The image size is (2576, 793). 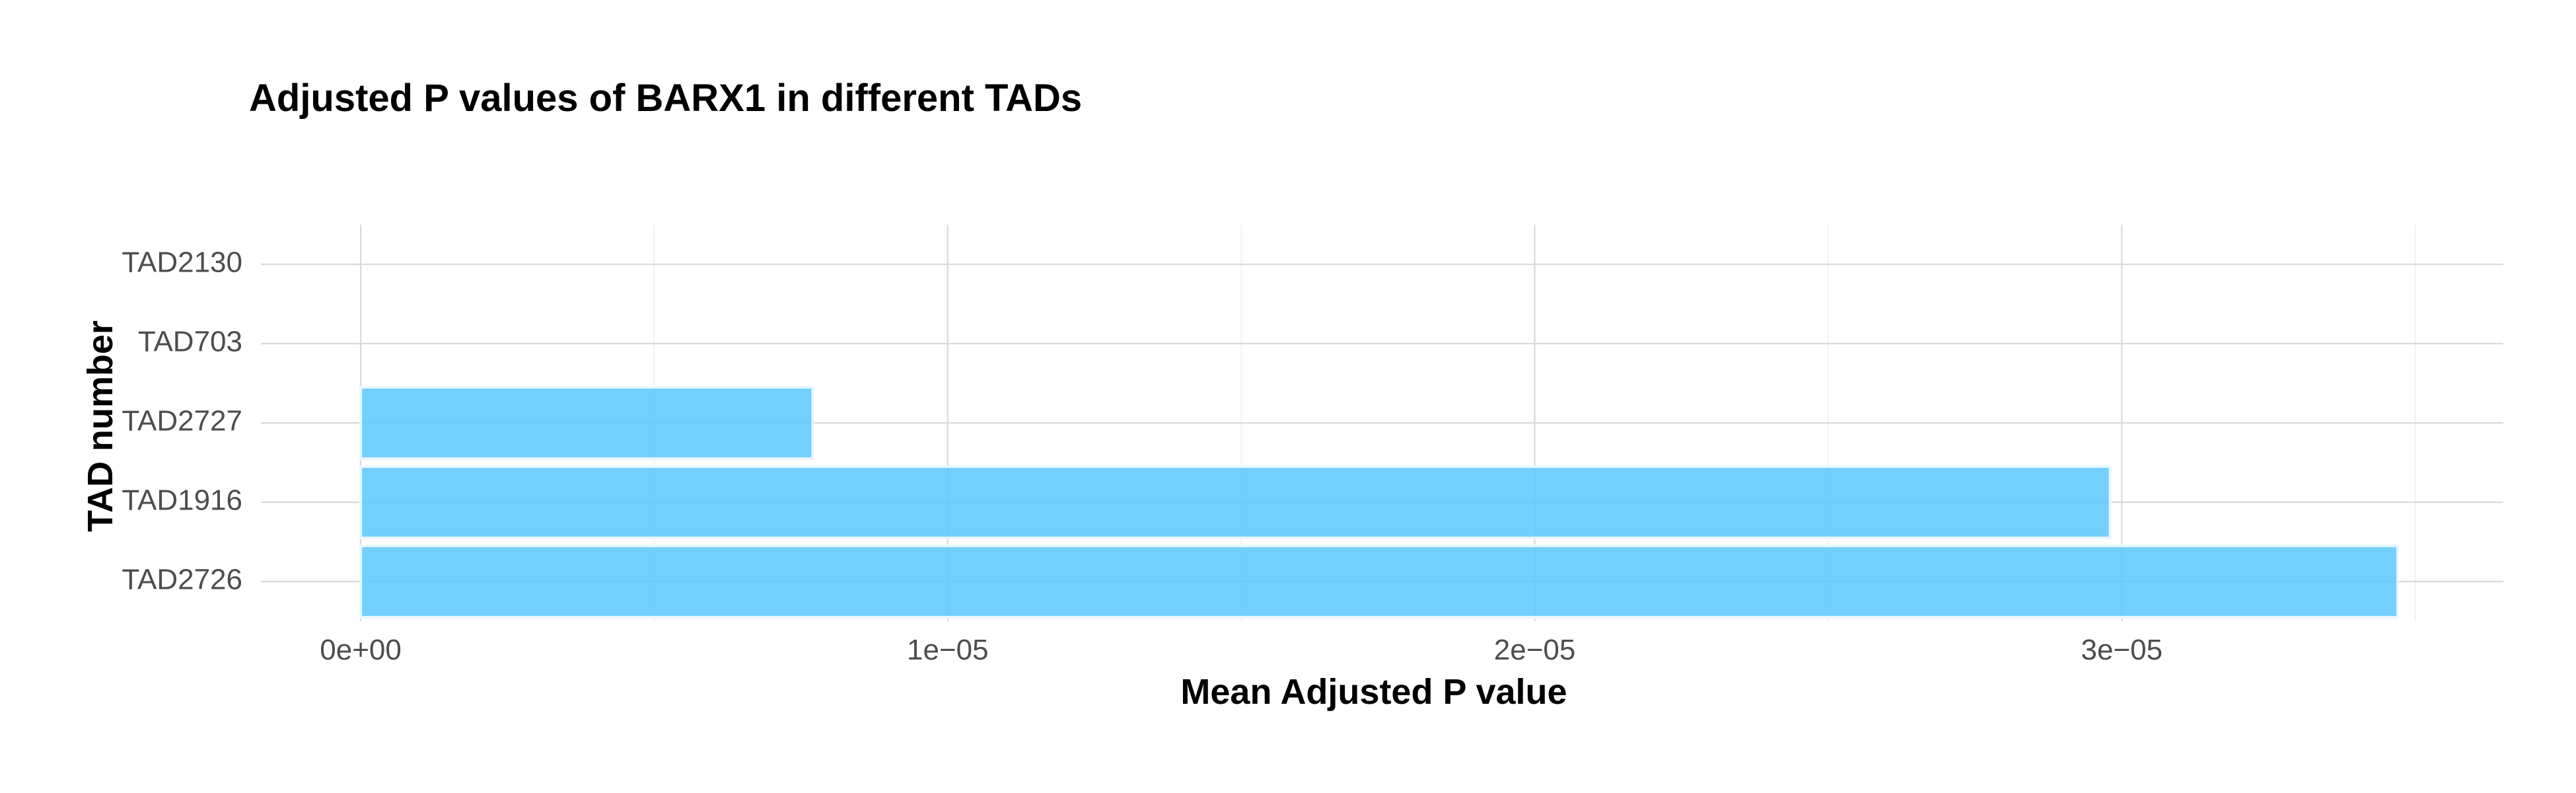 I want to click on y-tick-label: TAD2726, so click(x=182, y=580).